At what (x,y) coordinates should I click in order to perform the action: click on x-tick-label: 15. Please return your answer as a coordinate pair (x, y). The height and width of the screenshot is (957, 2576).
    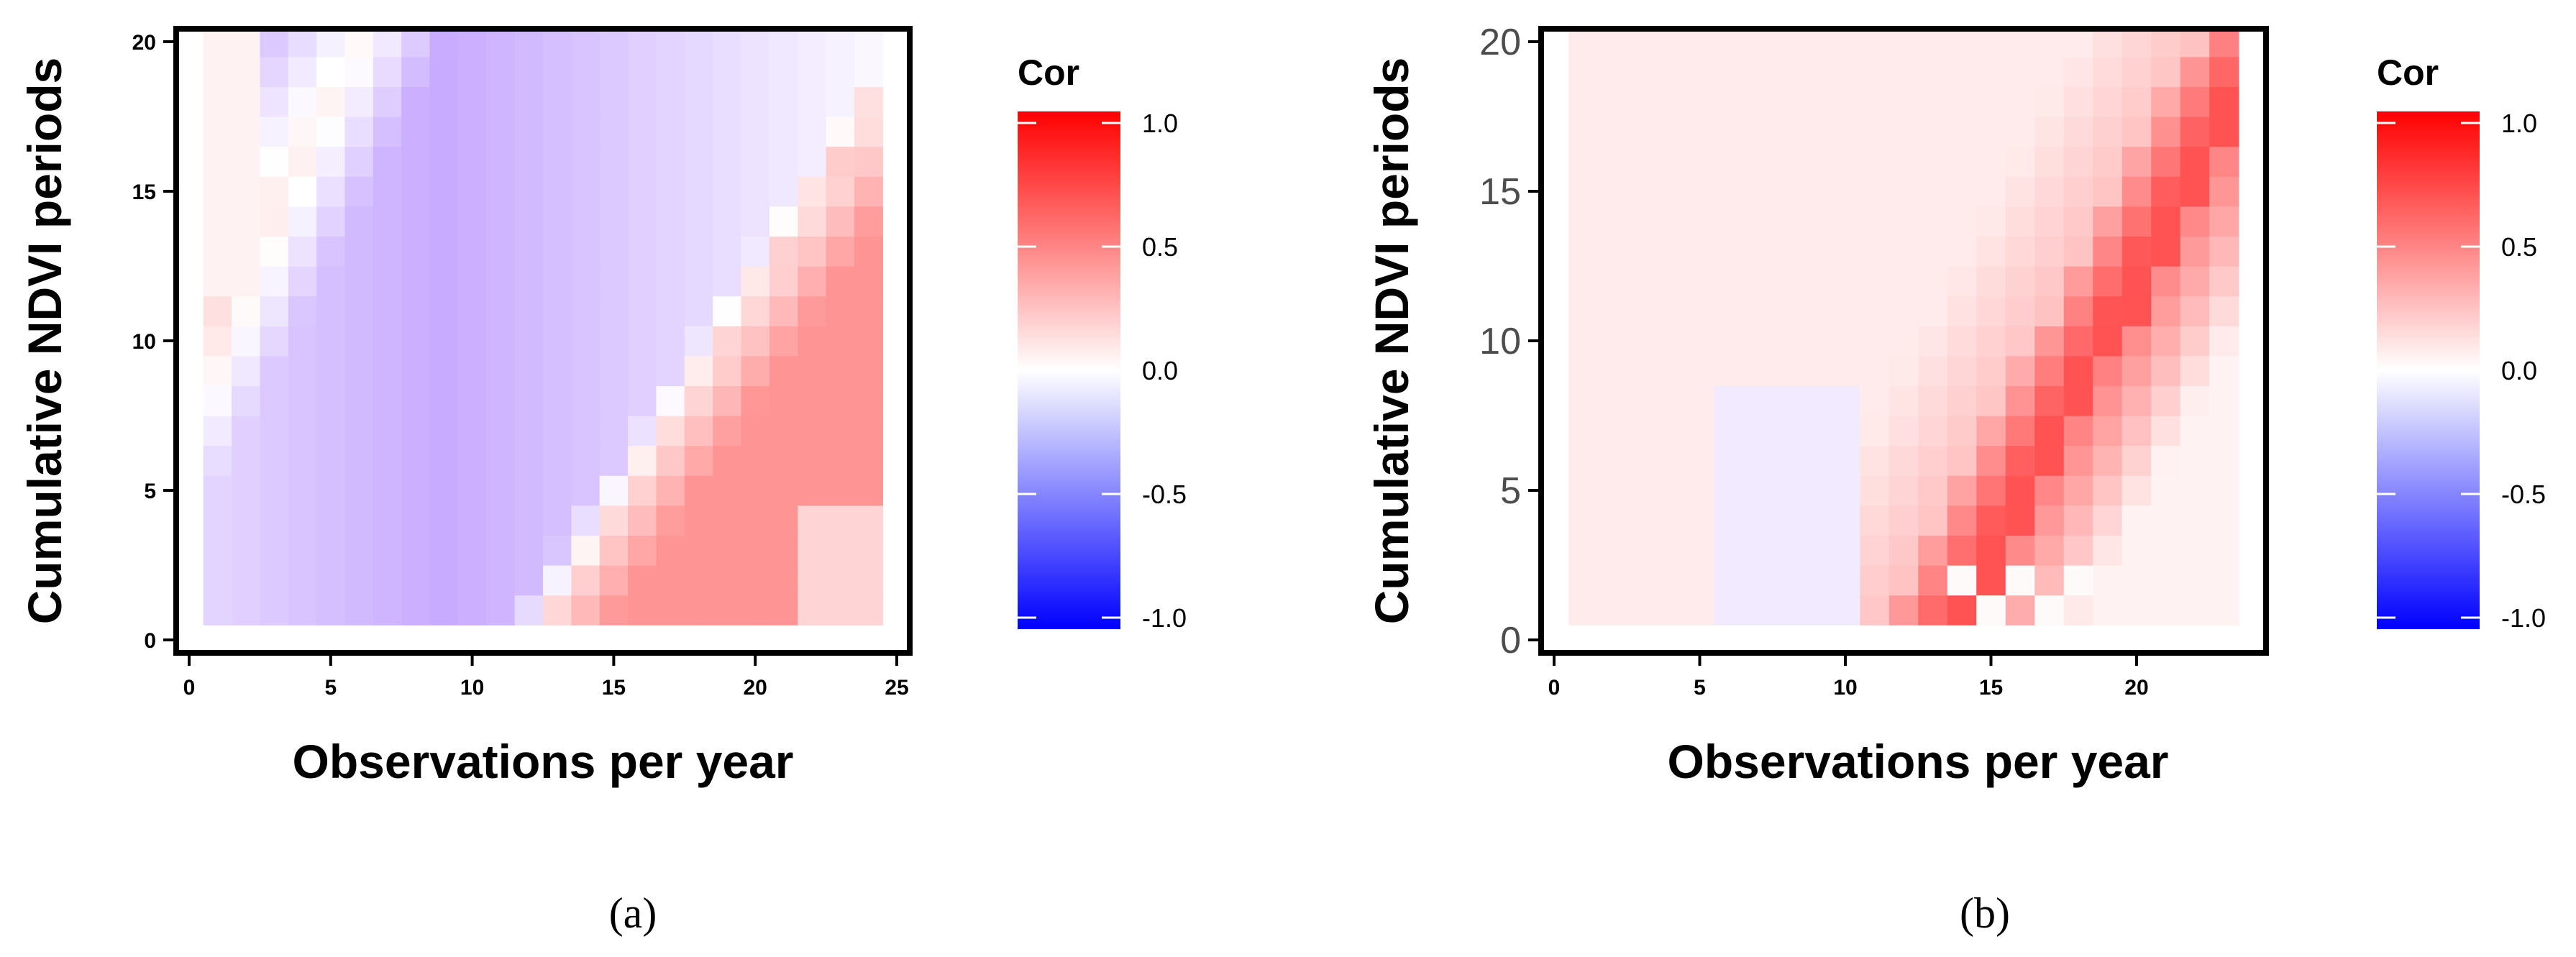
    Looking at the image, I should click on (614, 688).